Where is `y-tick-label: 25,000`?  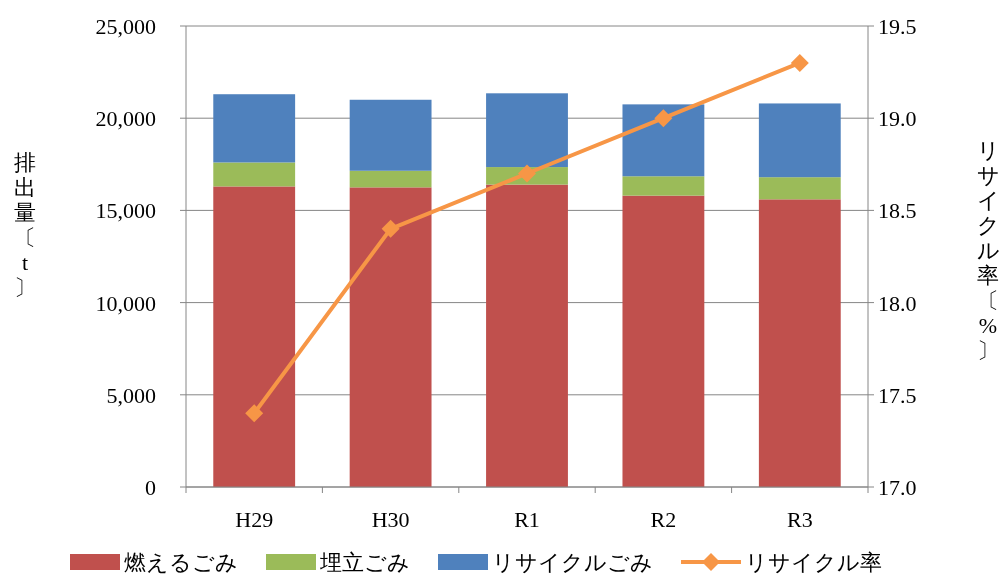
y-tick-label: 25,000 is located at coordinates (125, 26).